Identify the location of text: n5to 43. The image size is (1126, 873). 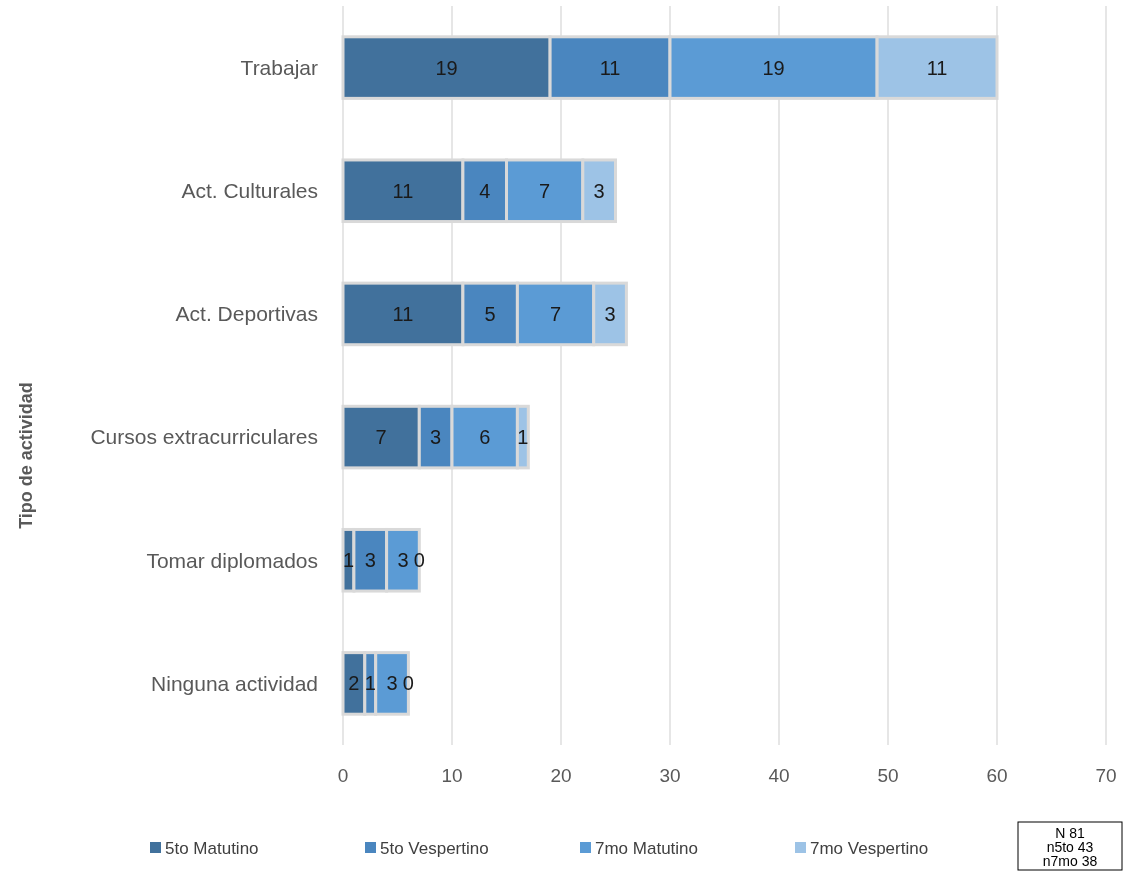
(1070, 846).